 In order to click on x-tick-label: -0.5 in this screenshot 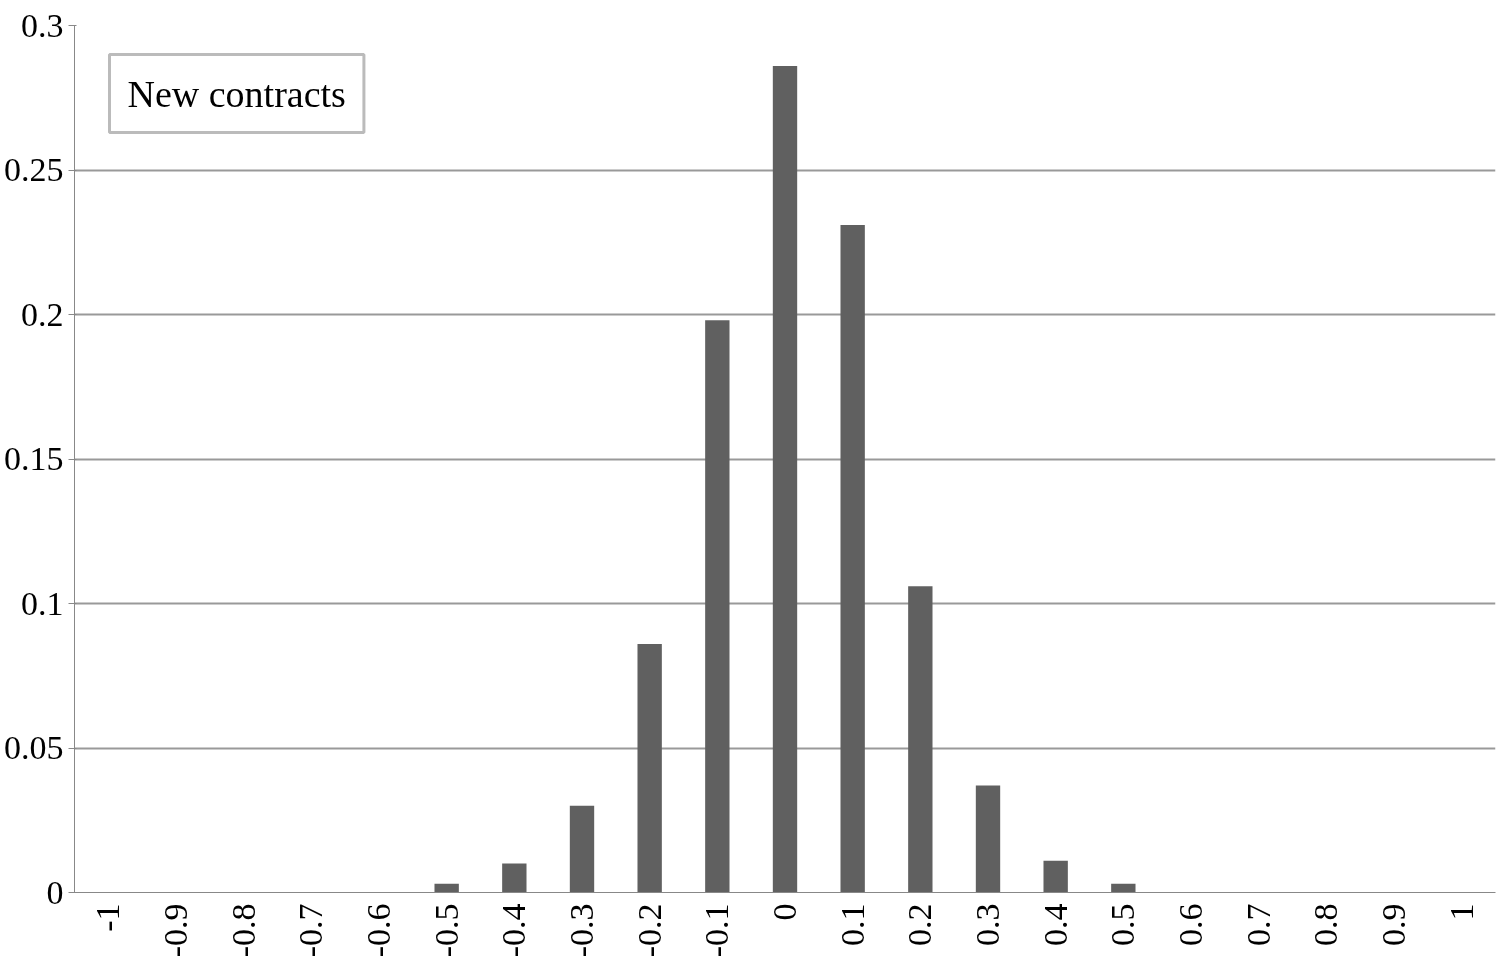, I will do `click(446, 930)`.